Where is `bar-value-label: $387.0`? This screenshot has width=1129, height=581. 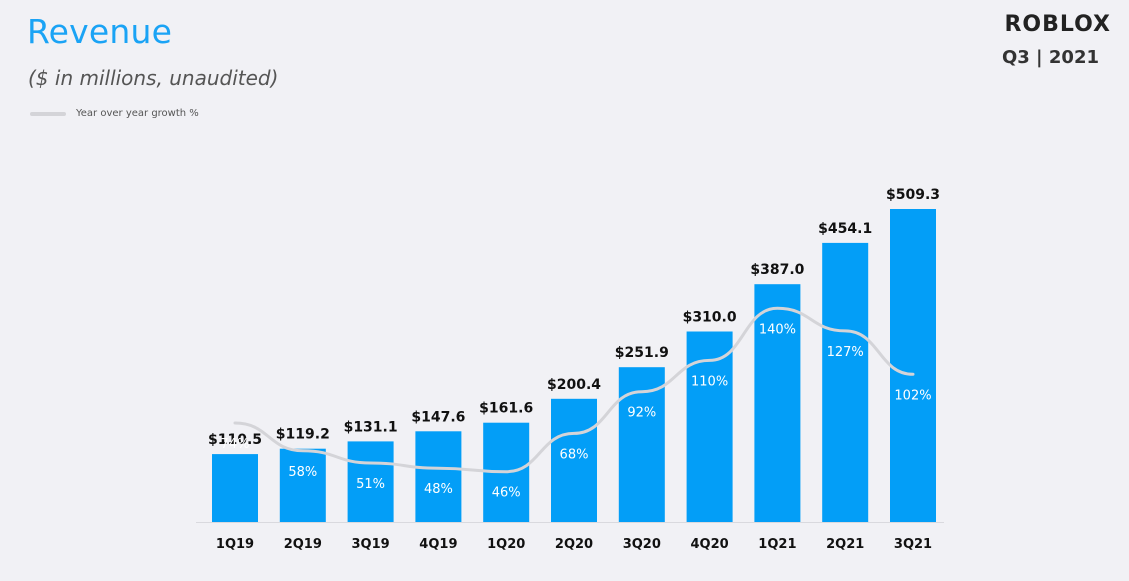
bar-value-label: $387.0 is located at coordinates (777, 270).